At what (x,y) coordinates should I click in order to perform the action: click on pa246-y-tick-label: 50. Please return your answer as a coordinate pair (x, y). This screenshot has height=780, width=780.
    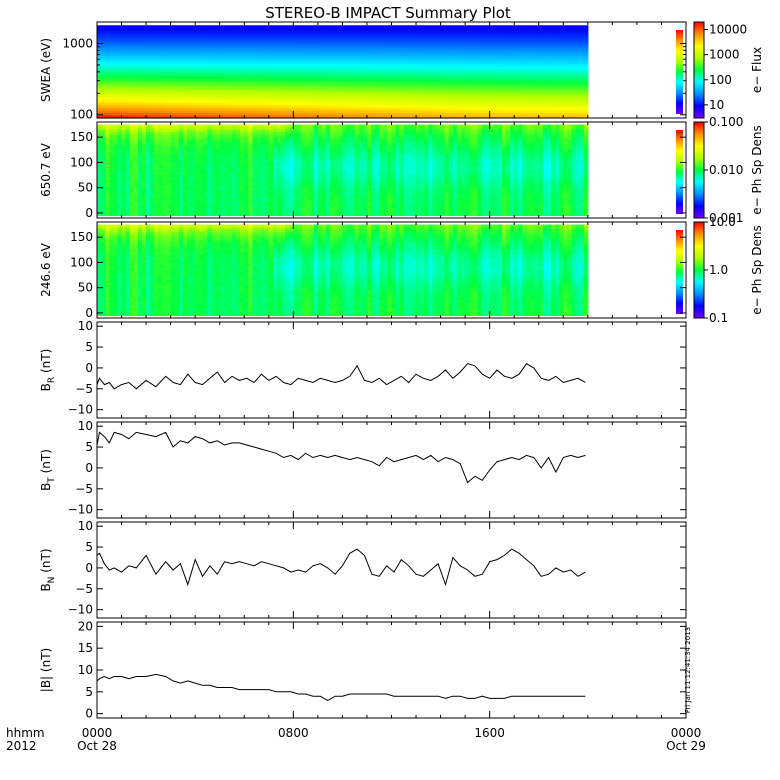
    Looking at the image, I should click on (85, 288).